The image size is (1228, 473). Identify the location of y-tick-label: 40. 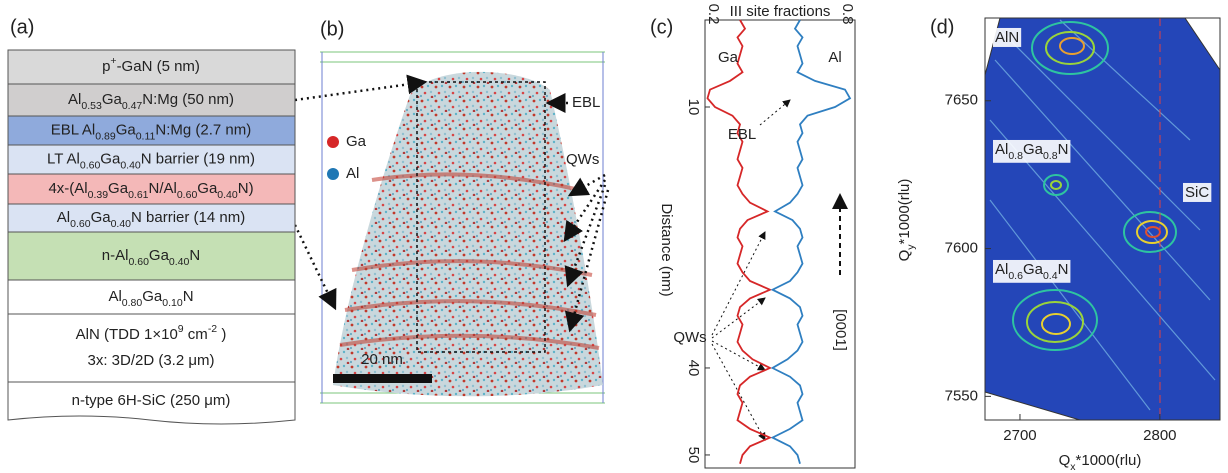
(693, 368).